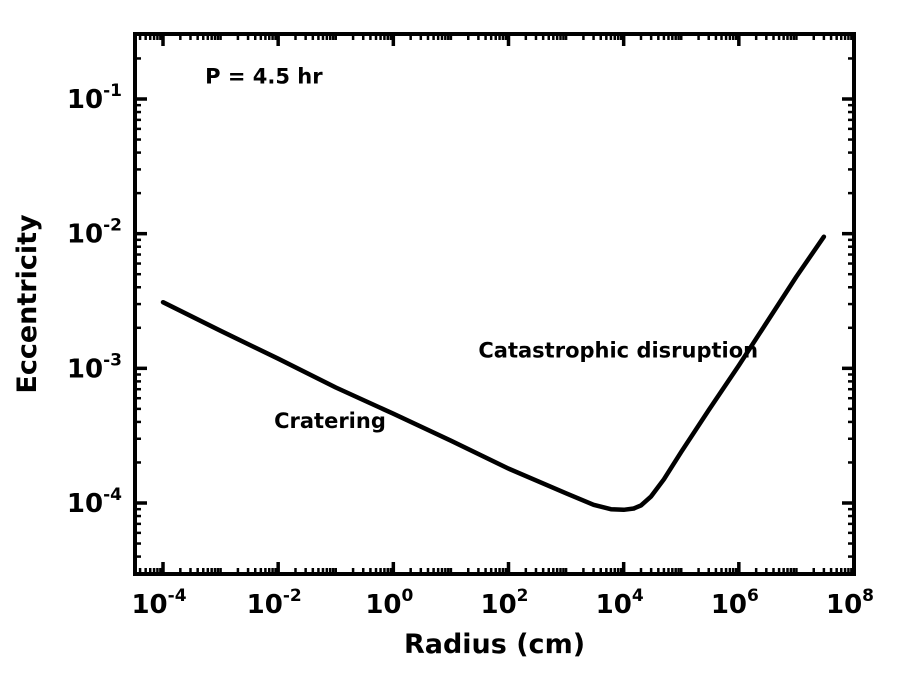  What do you see at coordinates (112, 91) in the screenshot?
I see `y-tick-exponent: -1` at bounding box center [112, 91].